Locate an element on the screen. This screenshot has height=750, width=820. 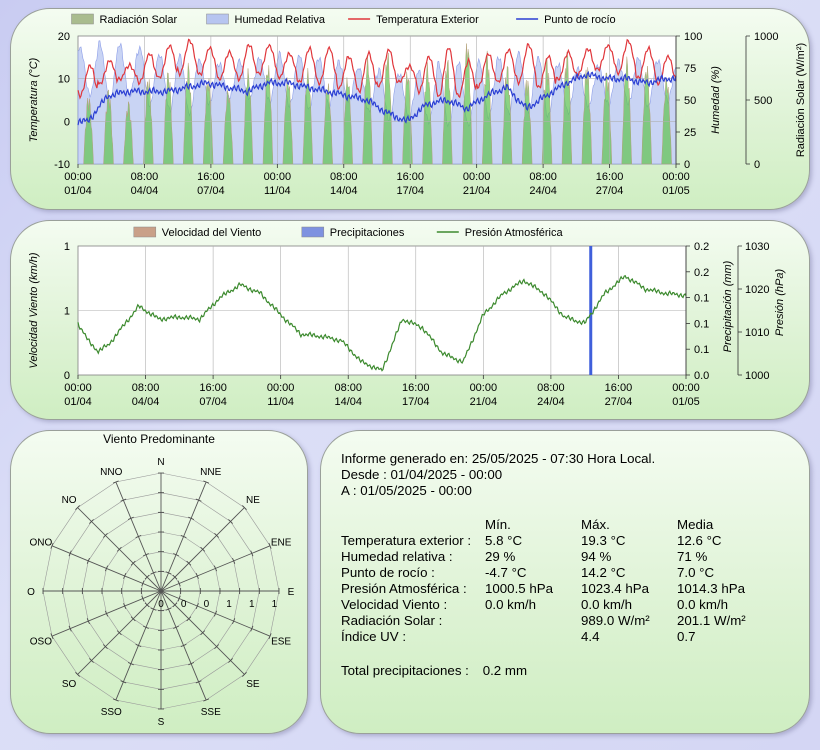
wind-rose-direction-label: ONO is located at coordinates (41, 542).